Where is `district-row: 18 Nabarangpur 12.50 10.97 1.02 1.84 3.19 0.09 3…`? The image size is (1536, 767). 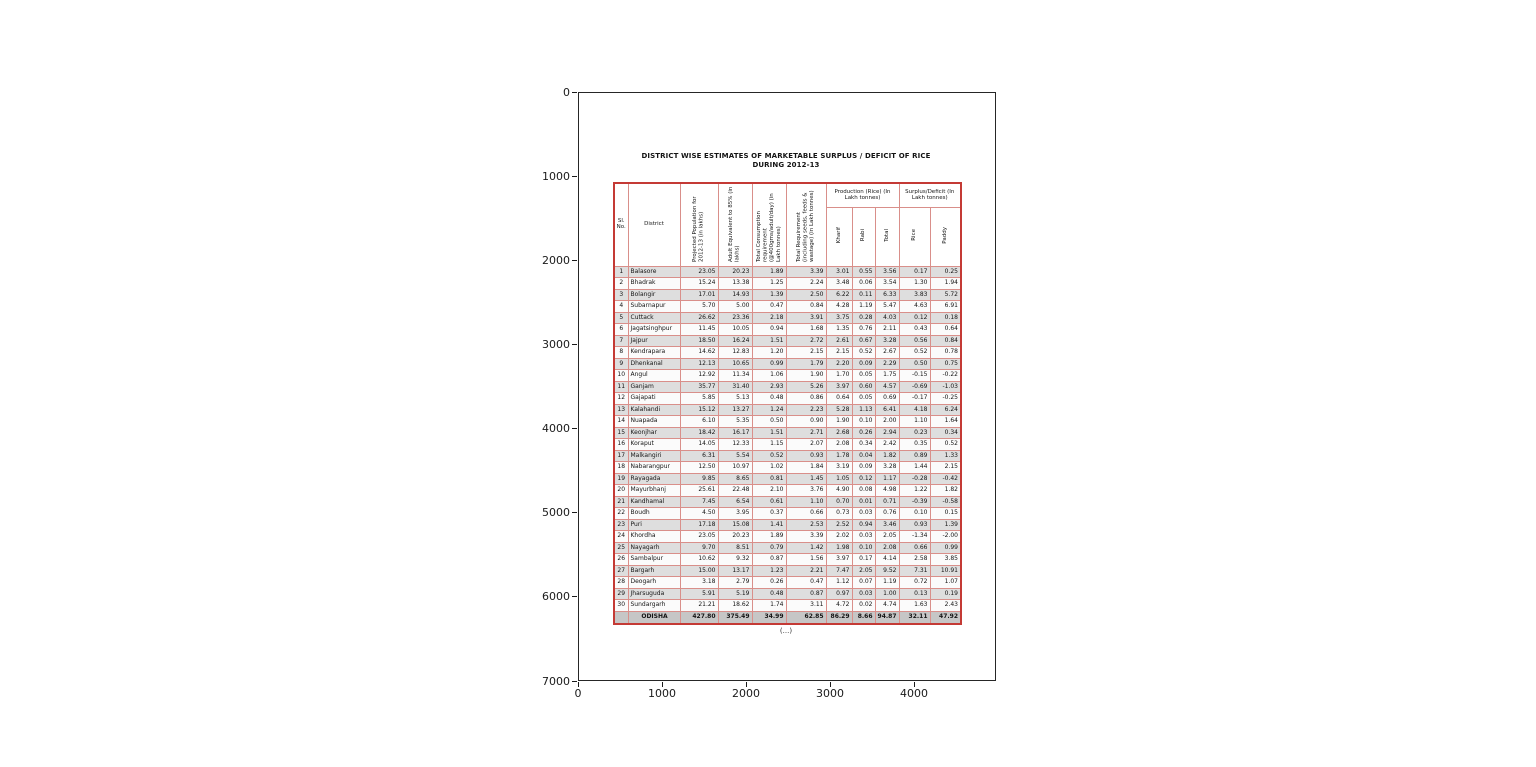 district-row: 18 Nabarangpur 12.50 10.97 1.02 1.84 3.19 0.09 3… is located at coordinates (787, 467).